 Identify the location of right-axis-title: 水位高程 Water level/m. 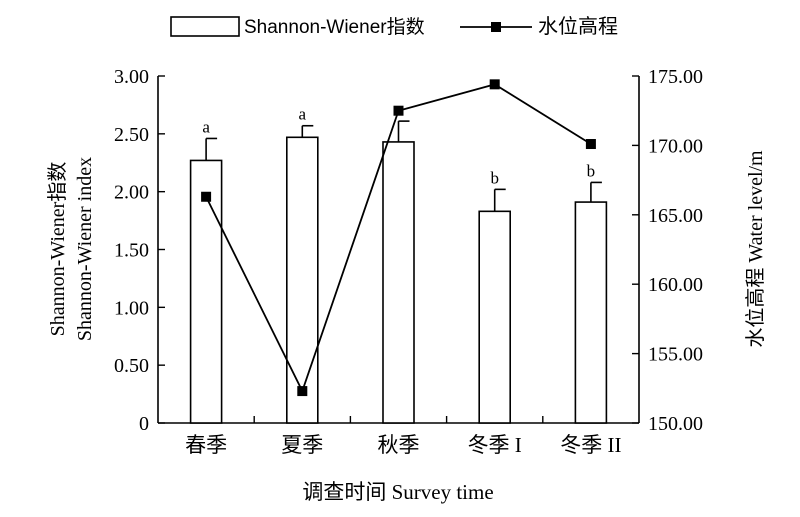
(755, 249).